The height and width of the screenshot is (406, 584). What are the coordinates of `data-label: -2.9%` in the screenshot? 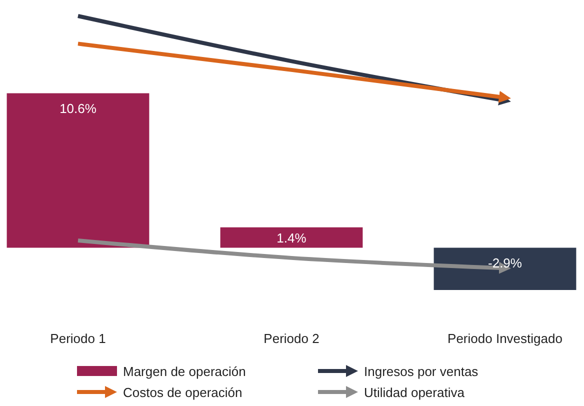 It's located at (505, 263).